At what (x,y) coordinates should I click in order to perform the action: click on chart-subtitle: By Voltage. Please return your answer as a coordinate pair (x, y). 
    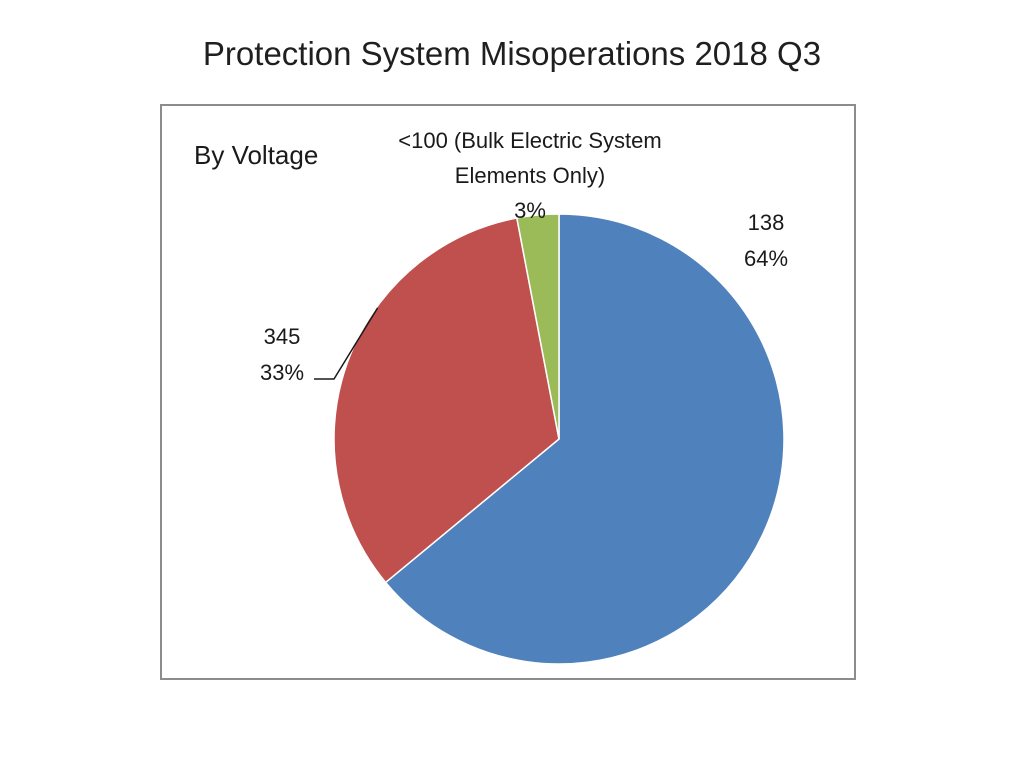
    Looking at the image, I should click on (256, 155).